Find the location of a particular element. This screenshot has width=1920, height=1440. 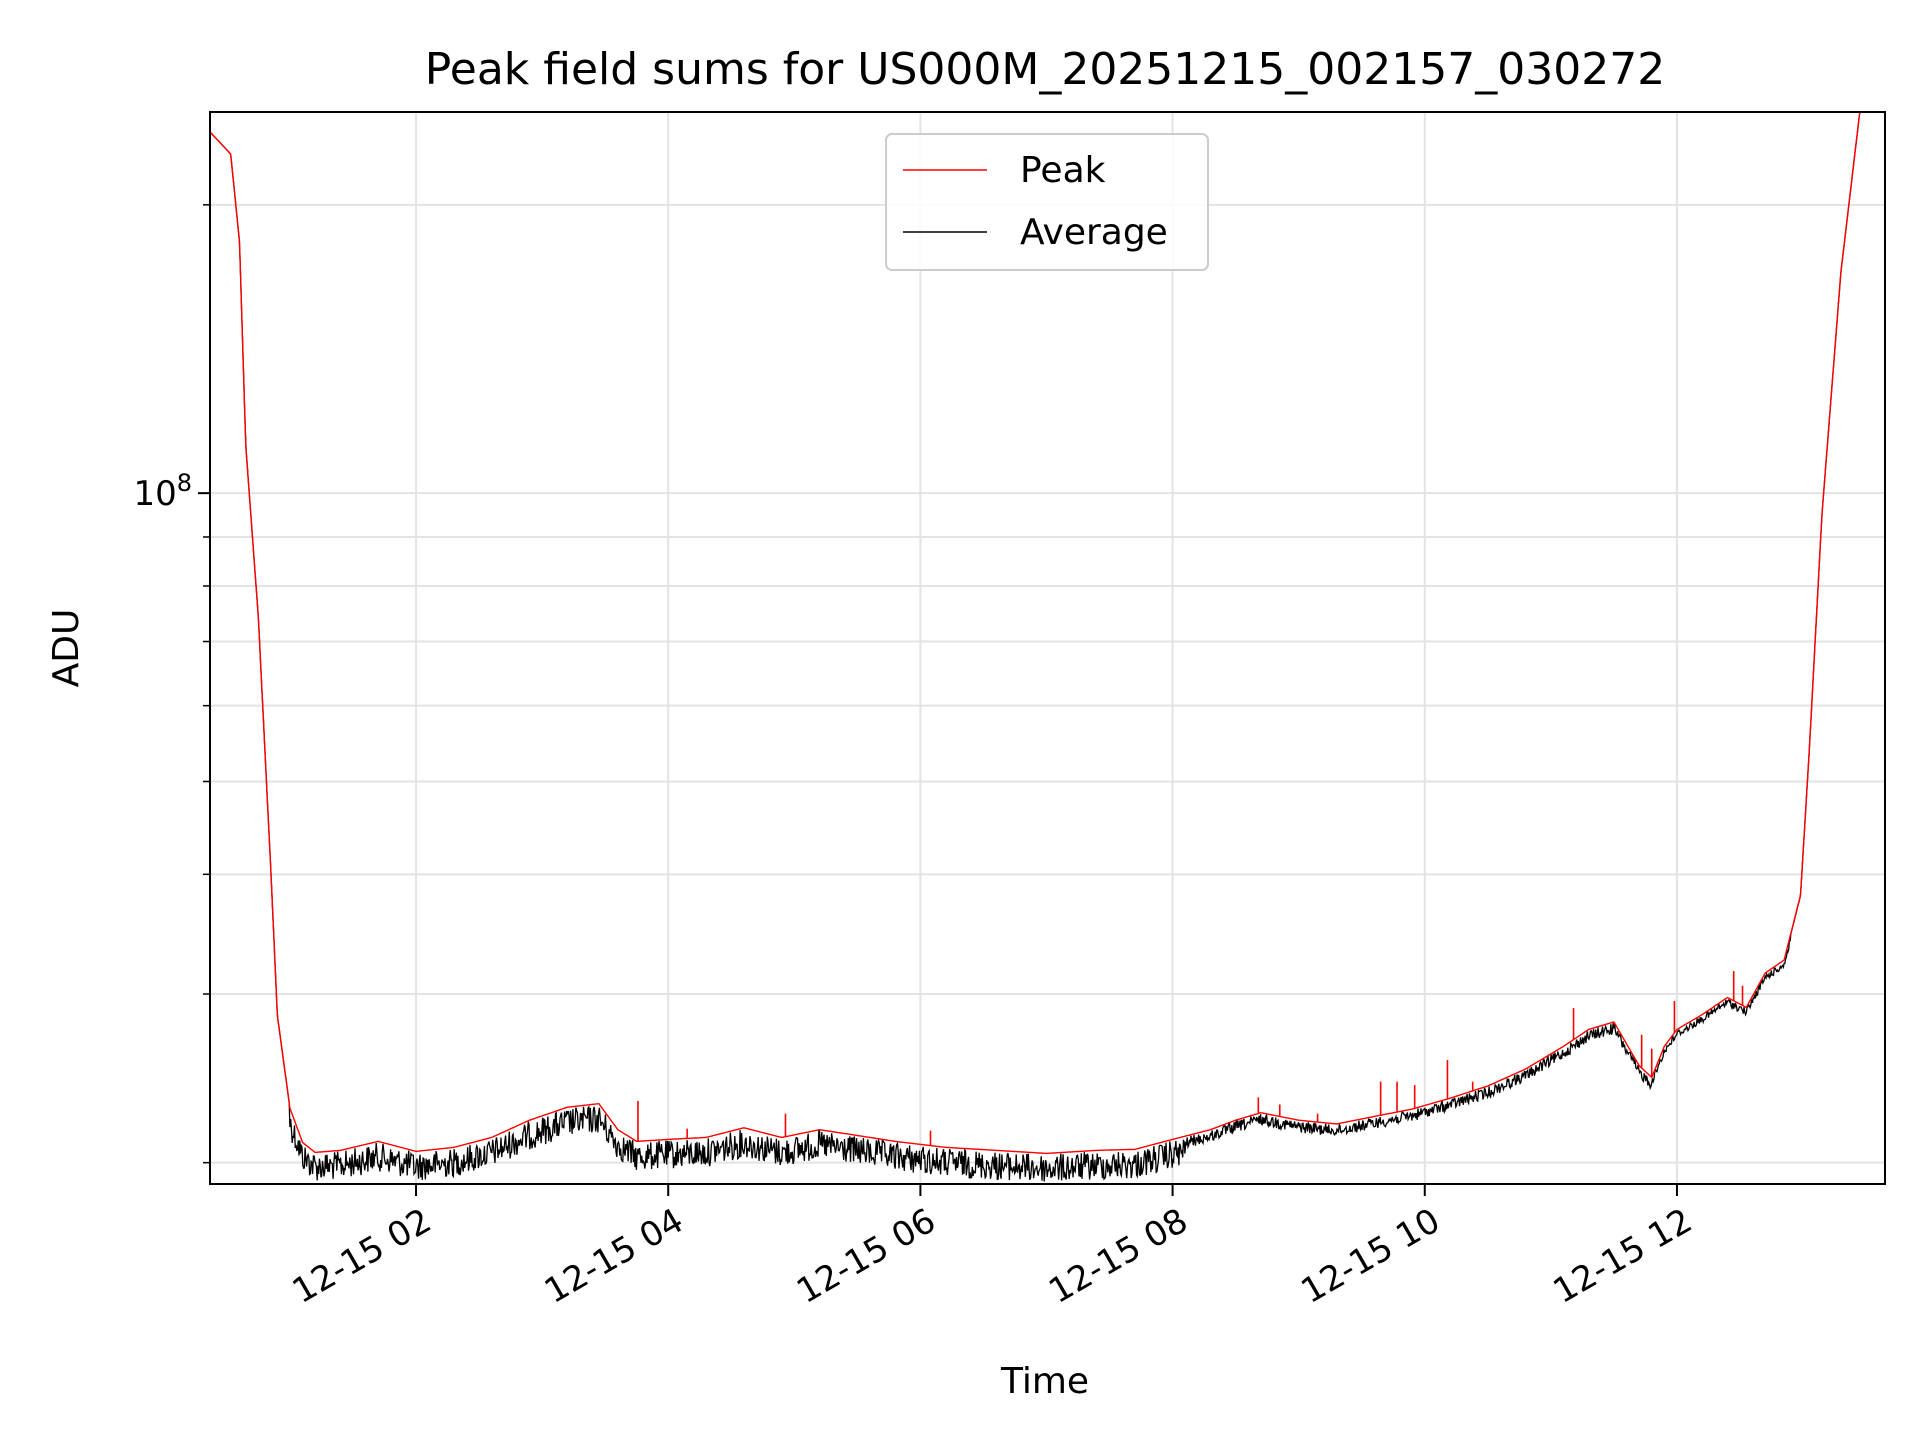

y-tick-label: 108 is located at coordinates (162, 491).